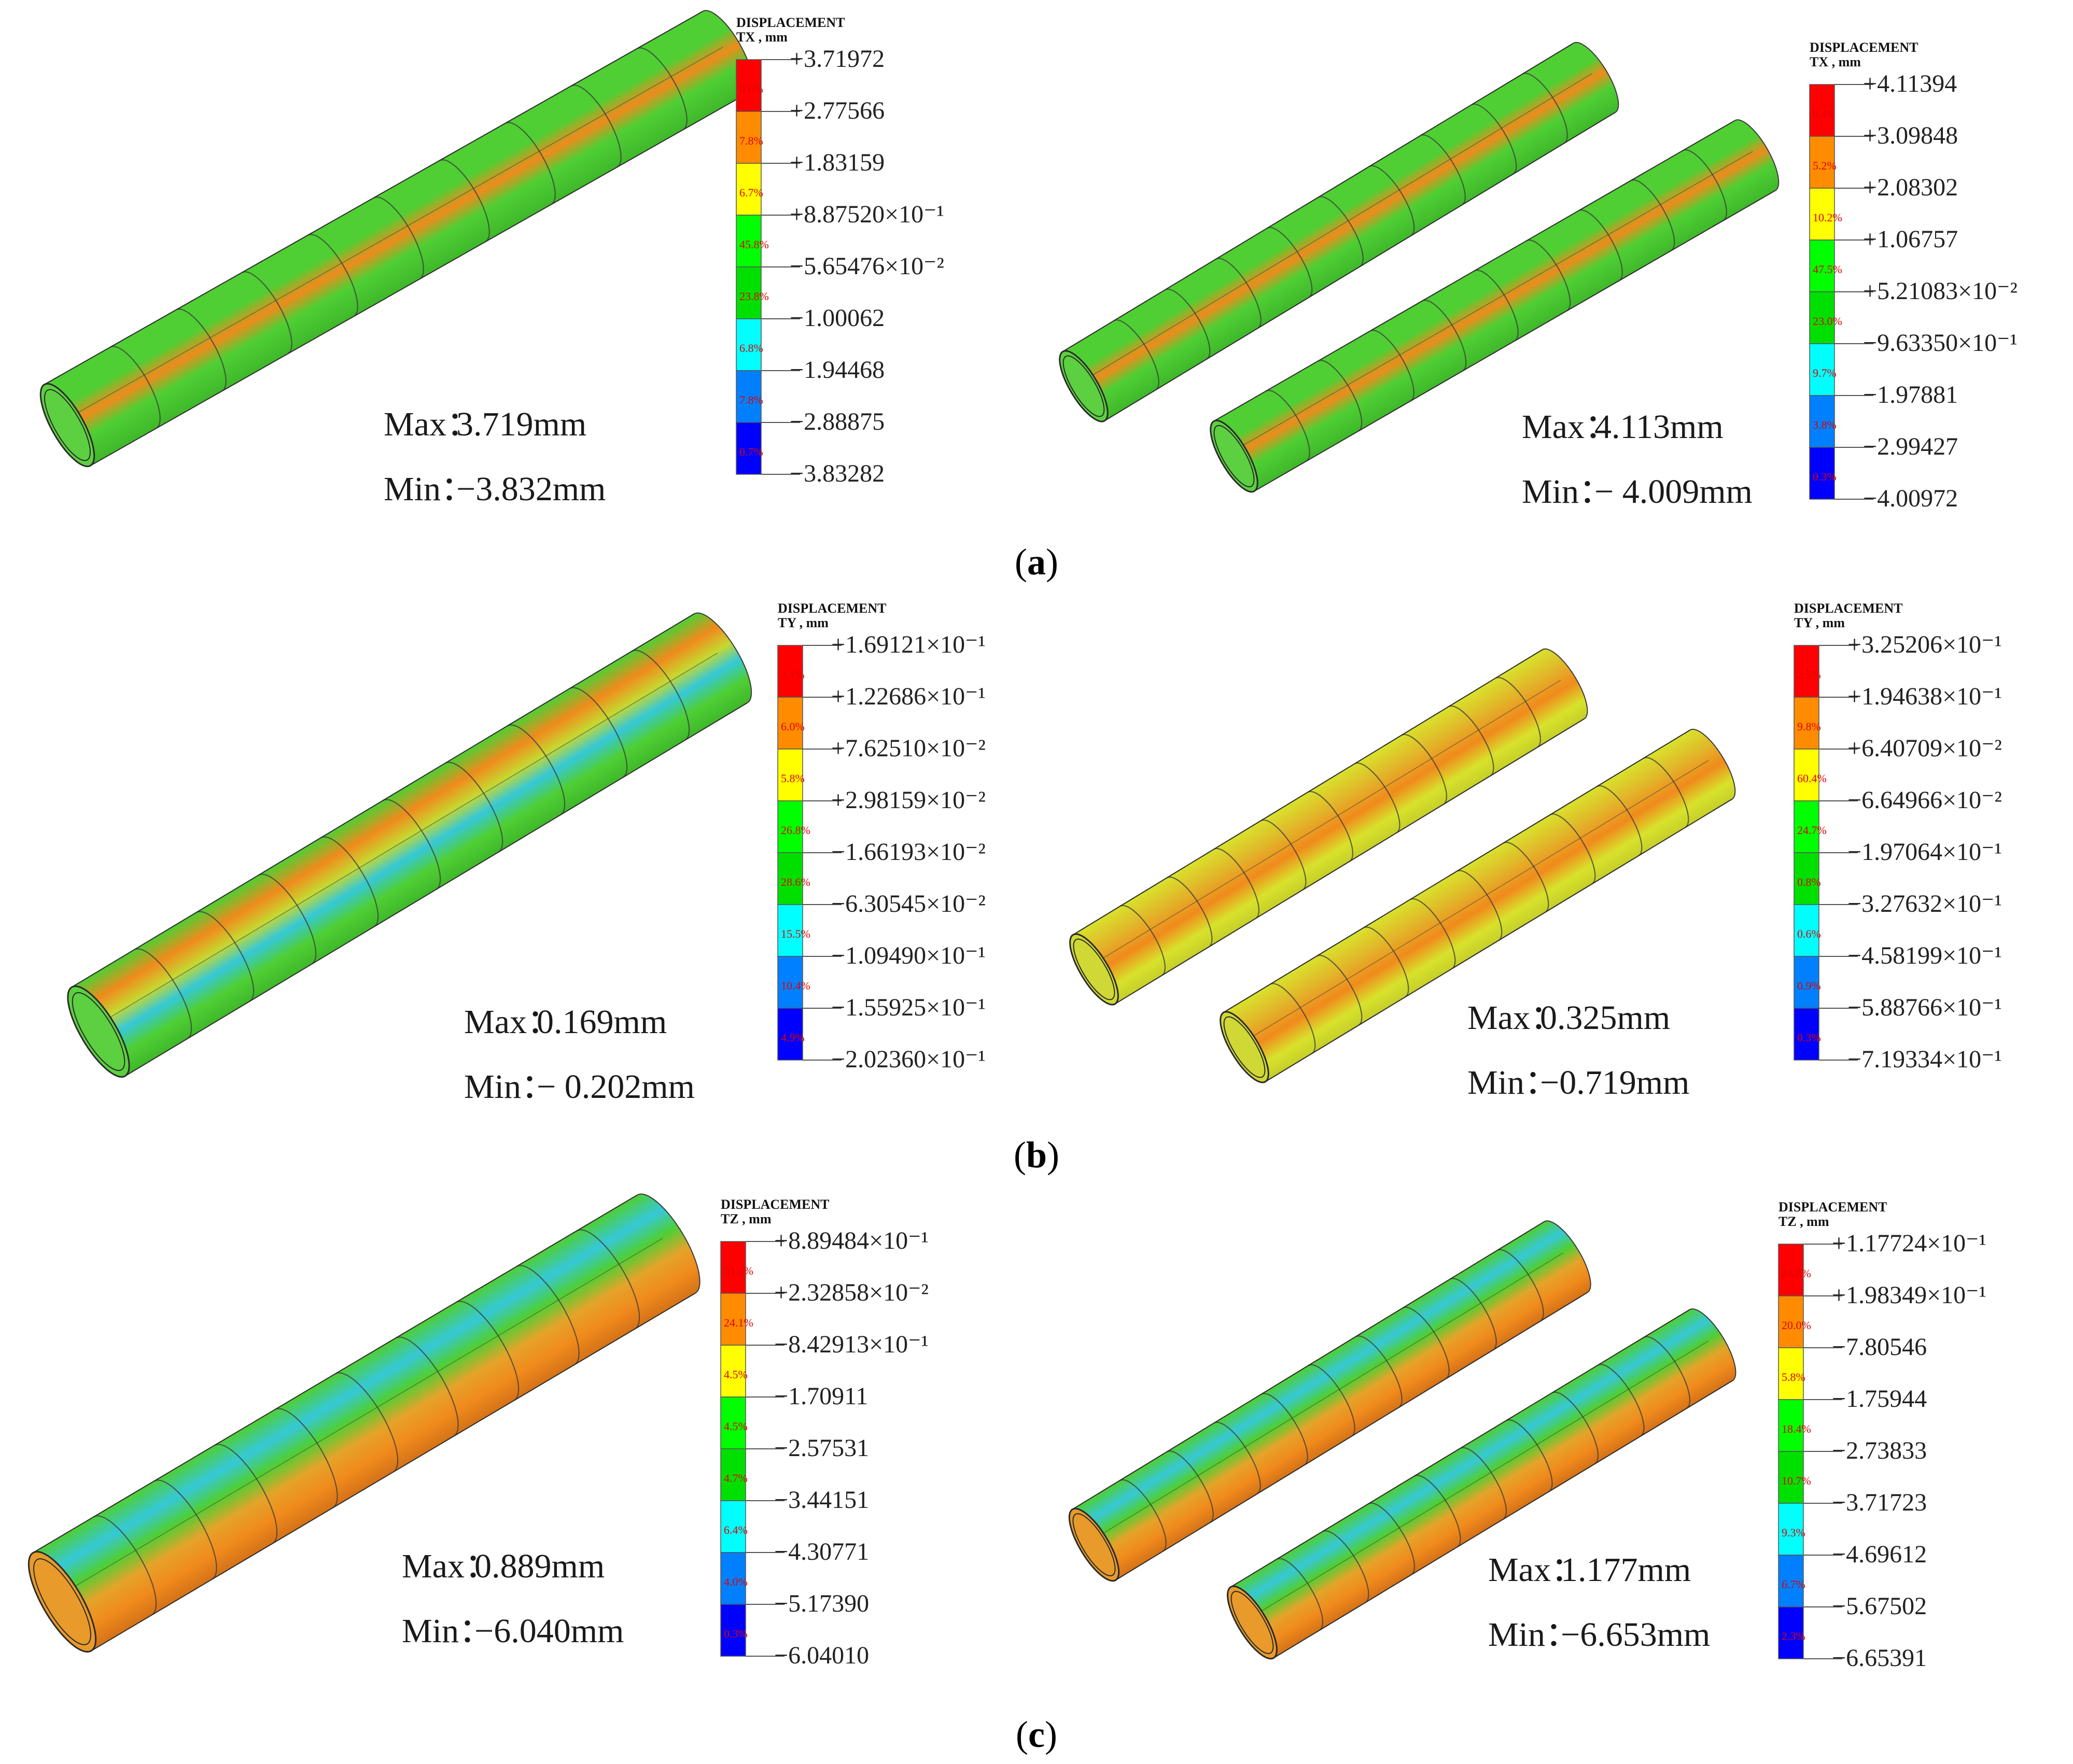  What do you see at coordinates (838, 162) in the screenshot?
I see `legend-value: +1.83159` at bounding box center [838, 162].